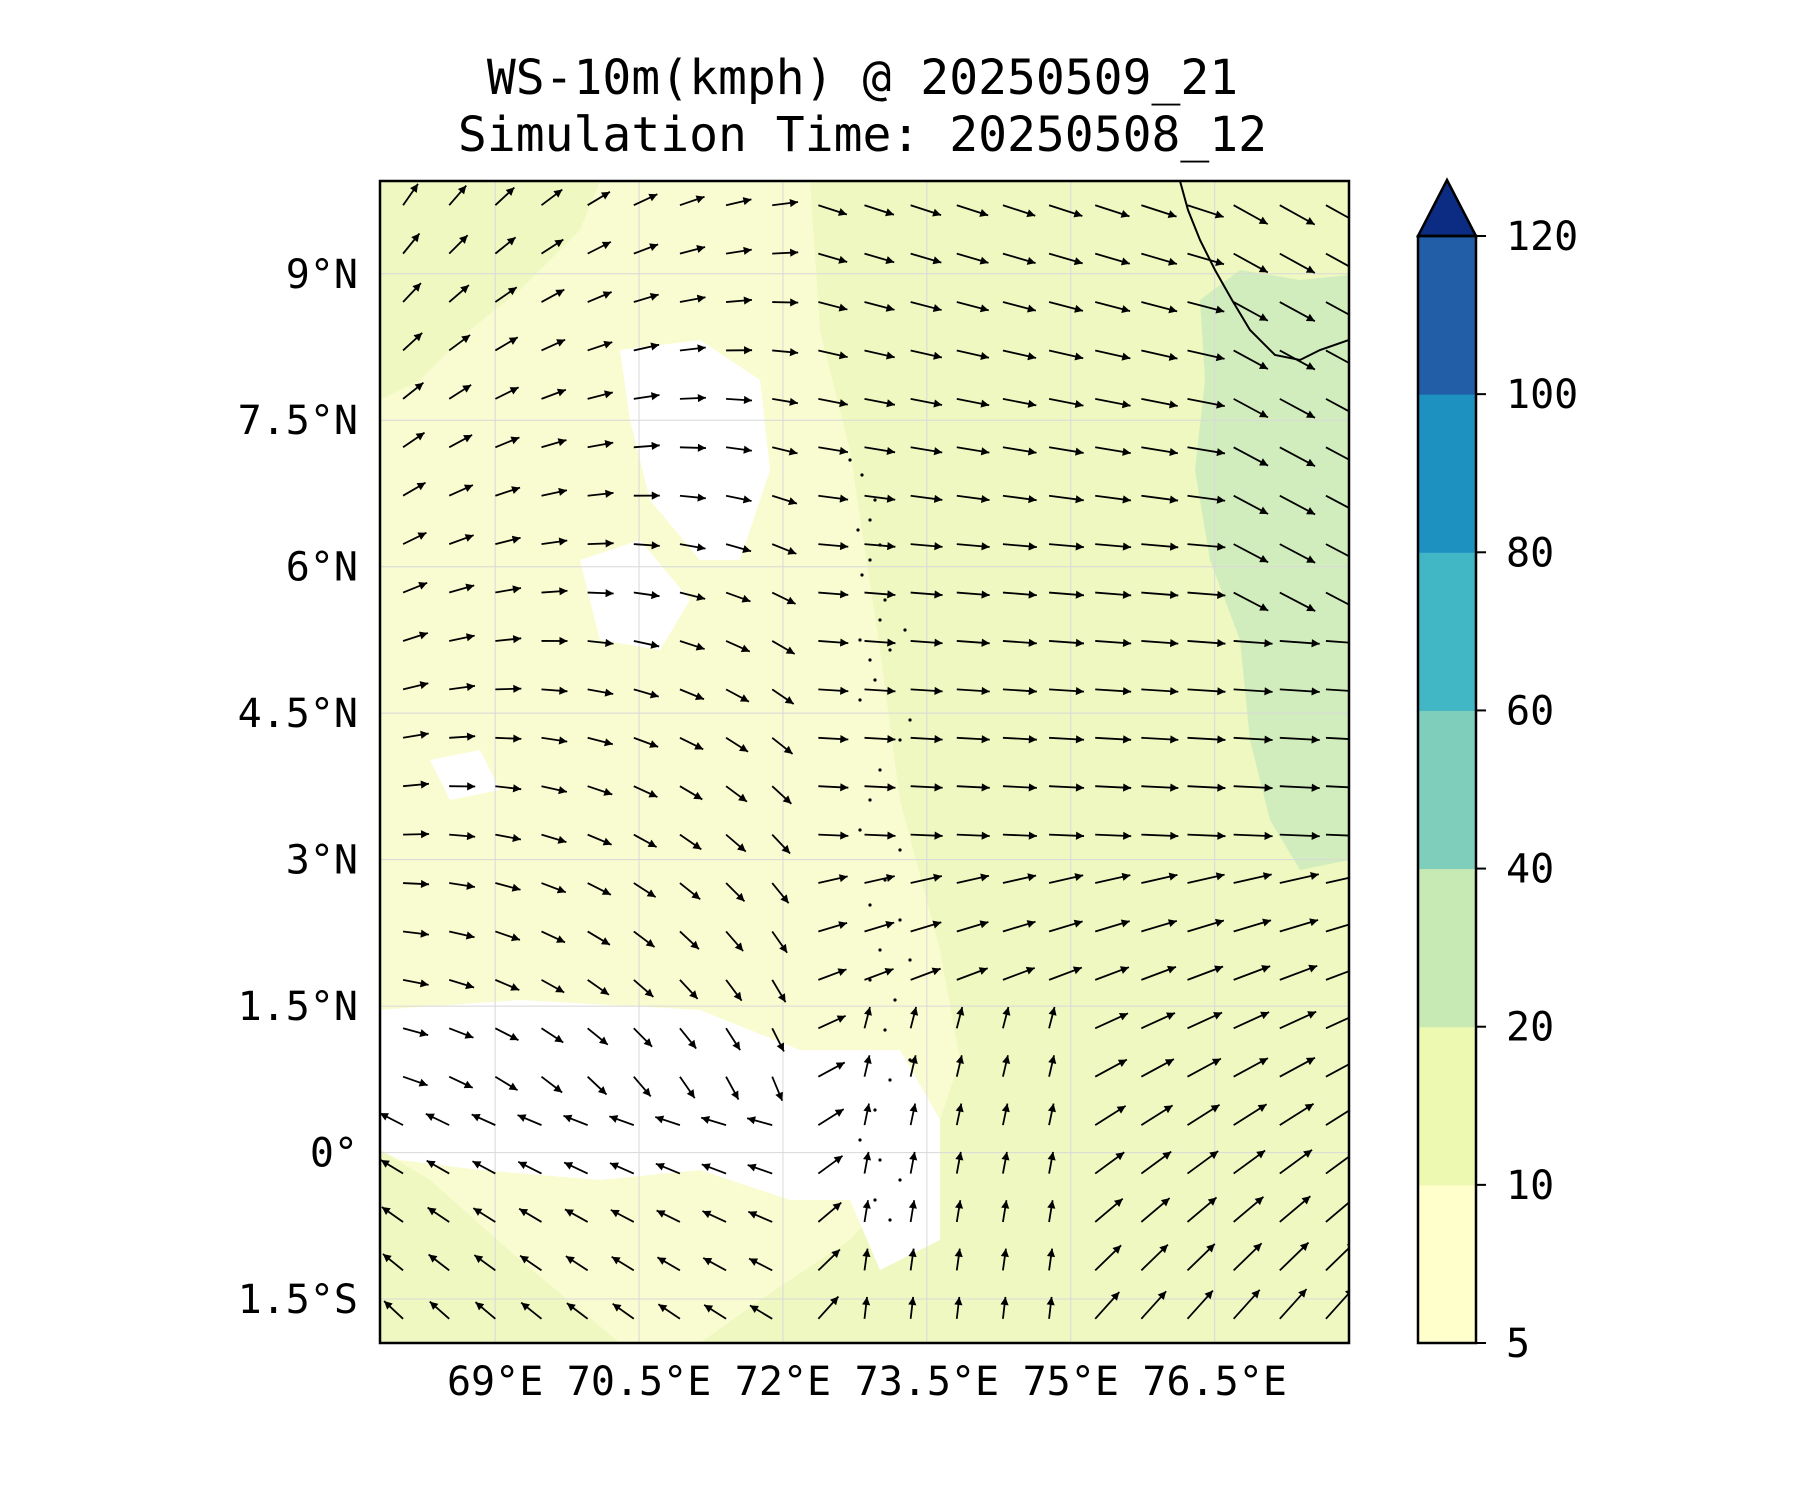 The image size is (1800, 1500). What do you see at coordinates (1447, 789) in the screenshot?
I see `colorbar-frame` at bounding box center [1447, 789].